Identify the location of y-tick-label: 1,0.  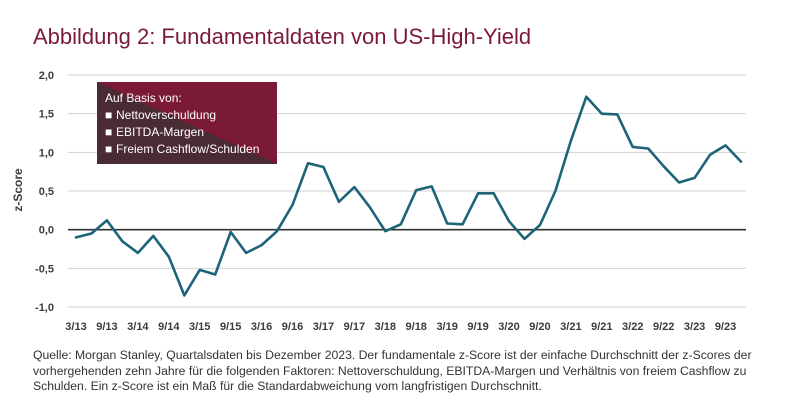
(46, 153).